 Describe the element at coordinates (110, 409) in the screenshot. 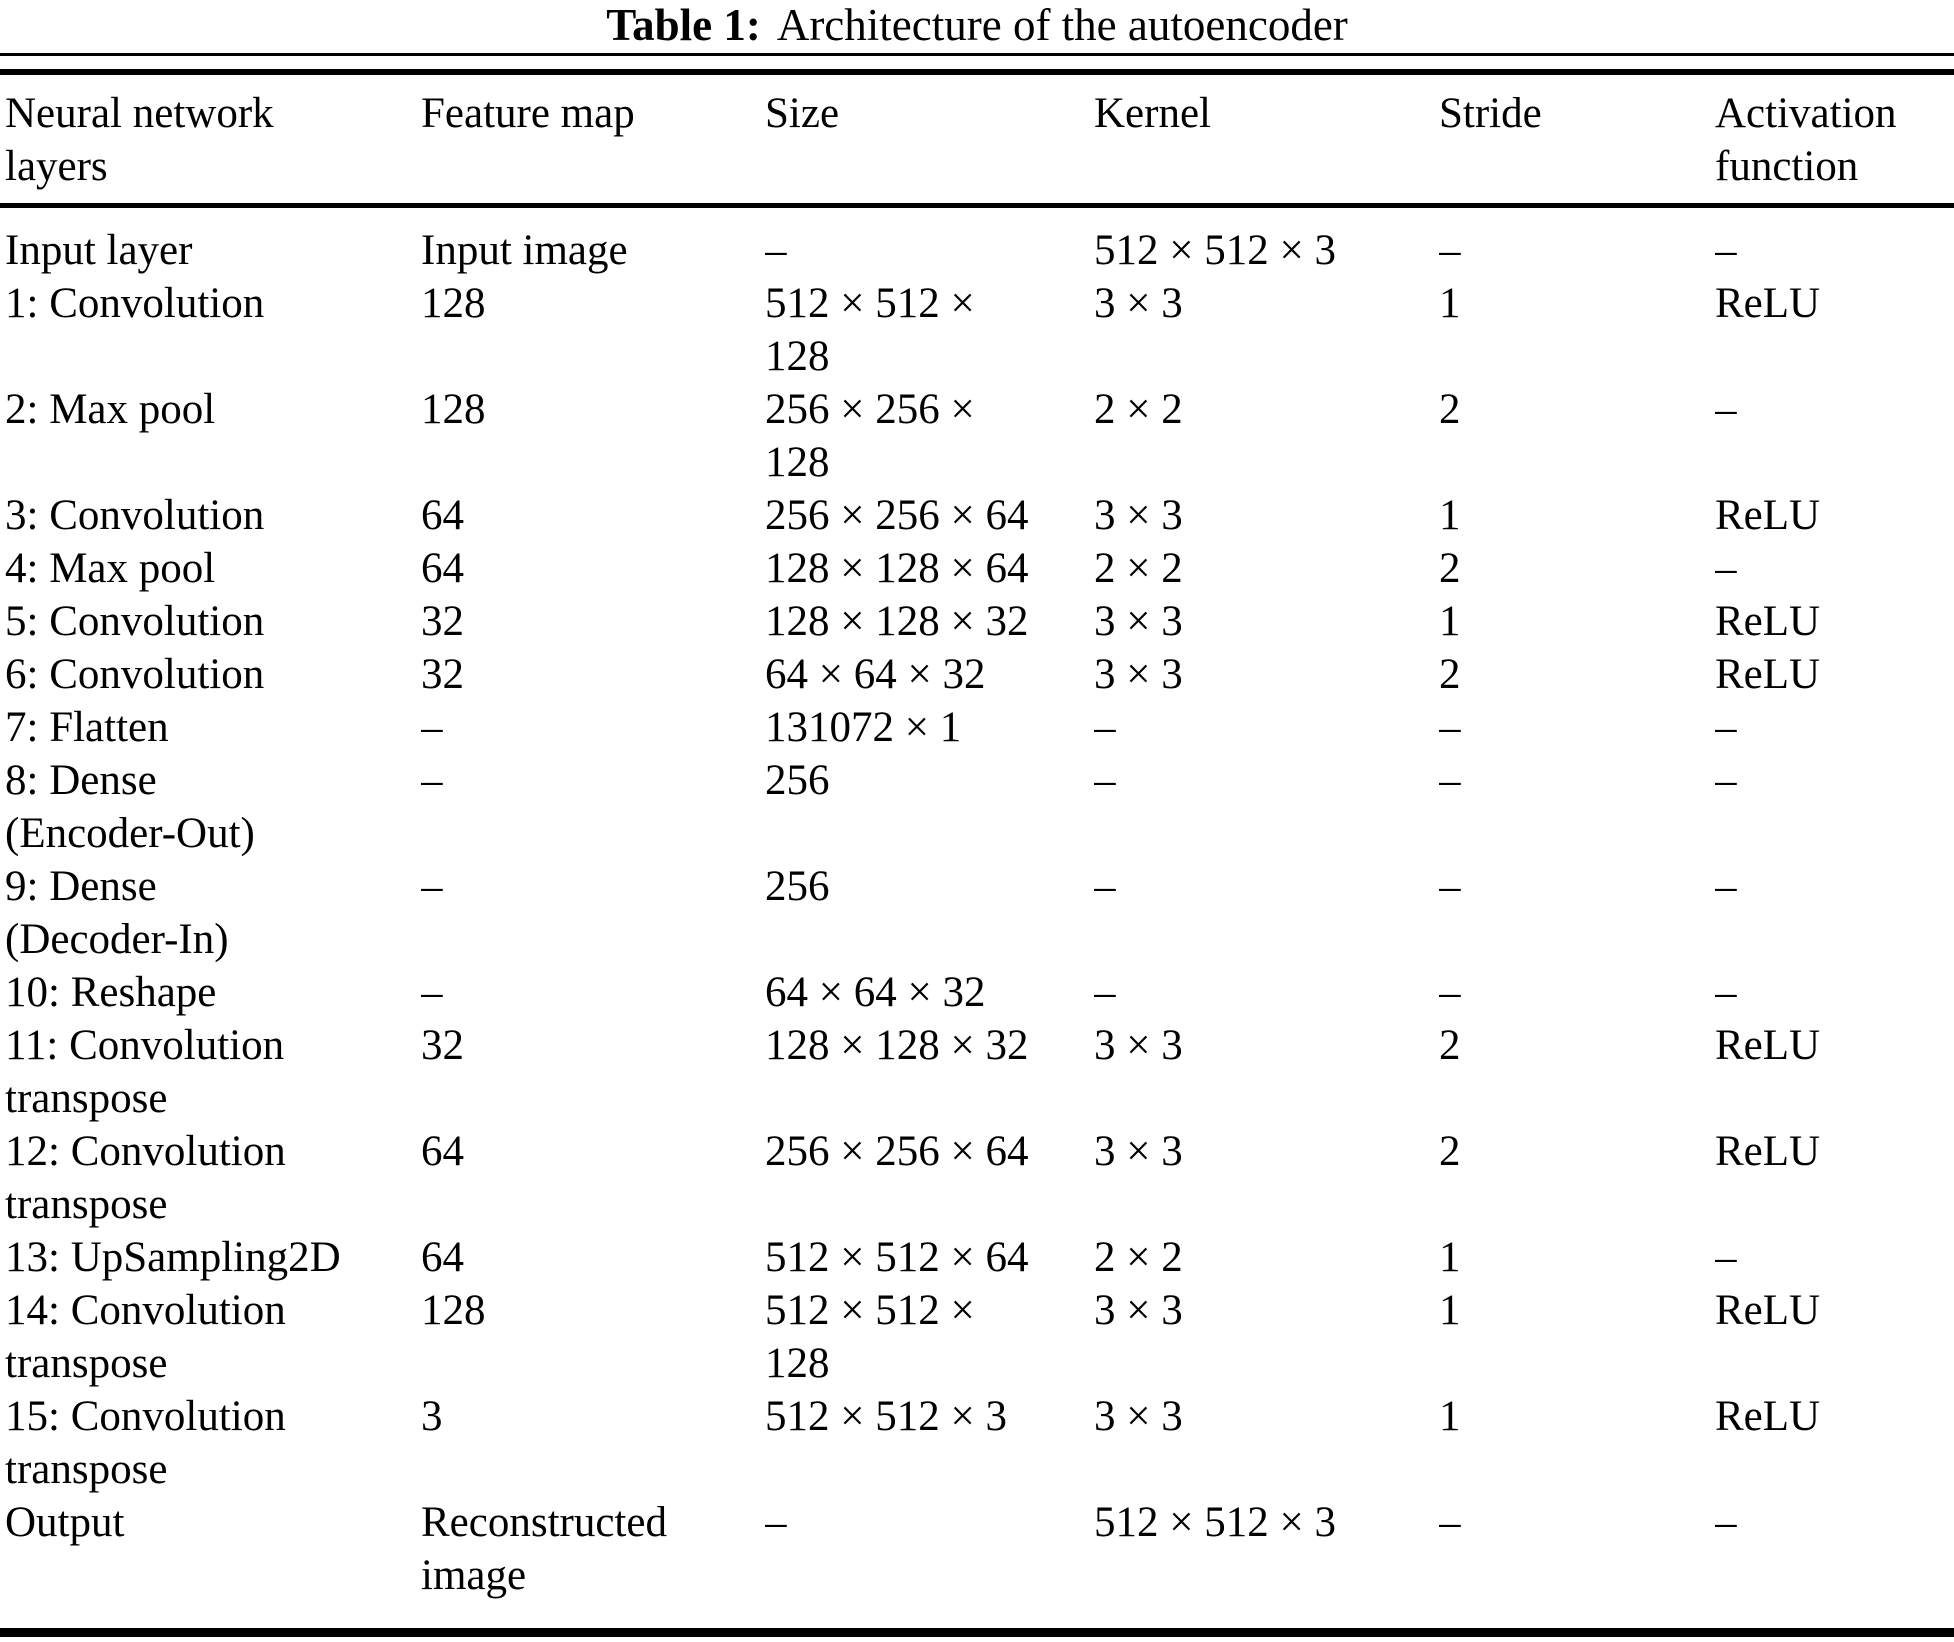

I see `cell-layer: 2: Max pool` at that location.